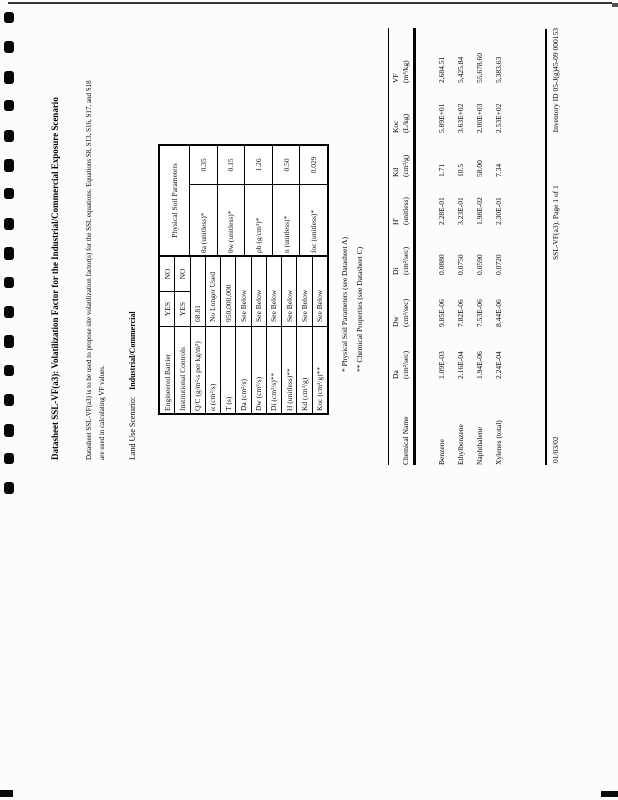  I want to click on col-header-koc: Koc (L/kg), so click(401, 108).